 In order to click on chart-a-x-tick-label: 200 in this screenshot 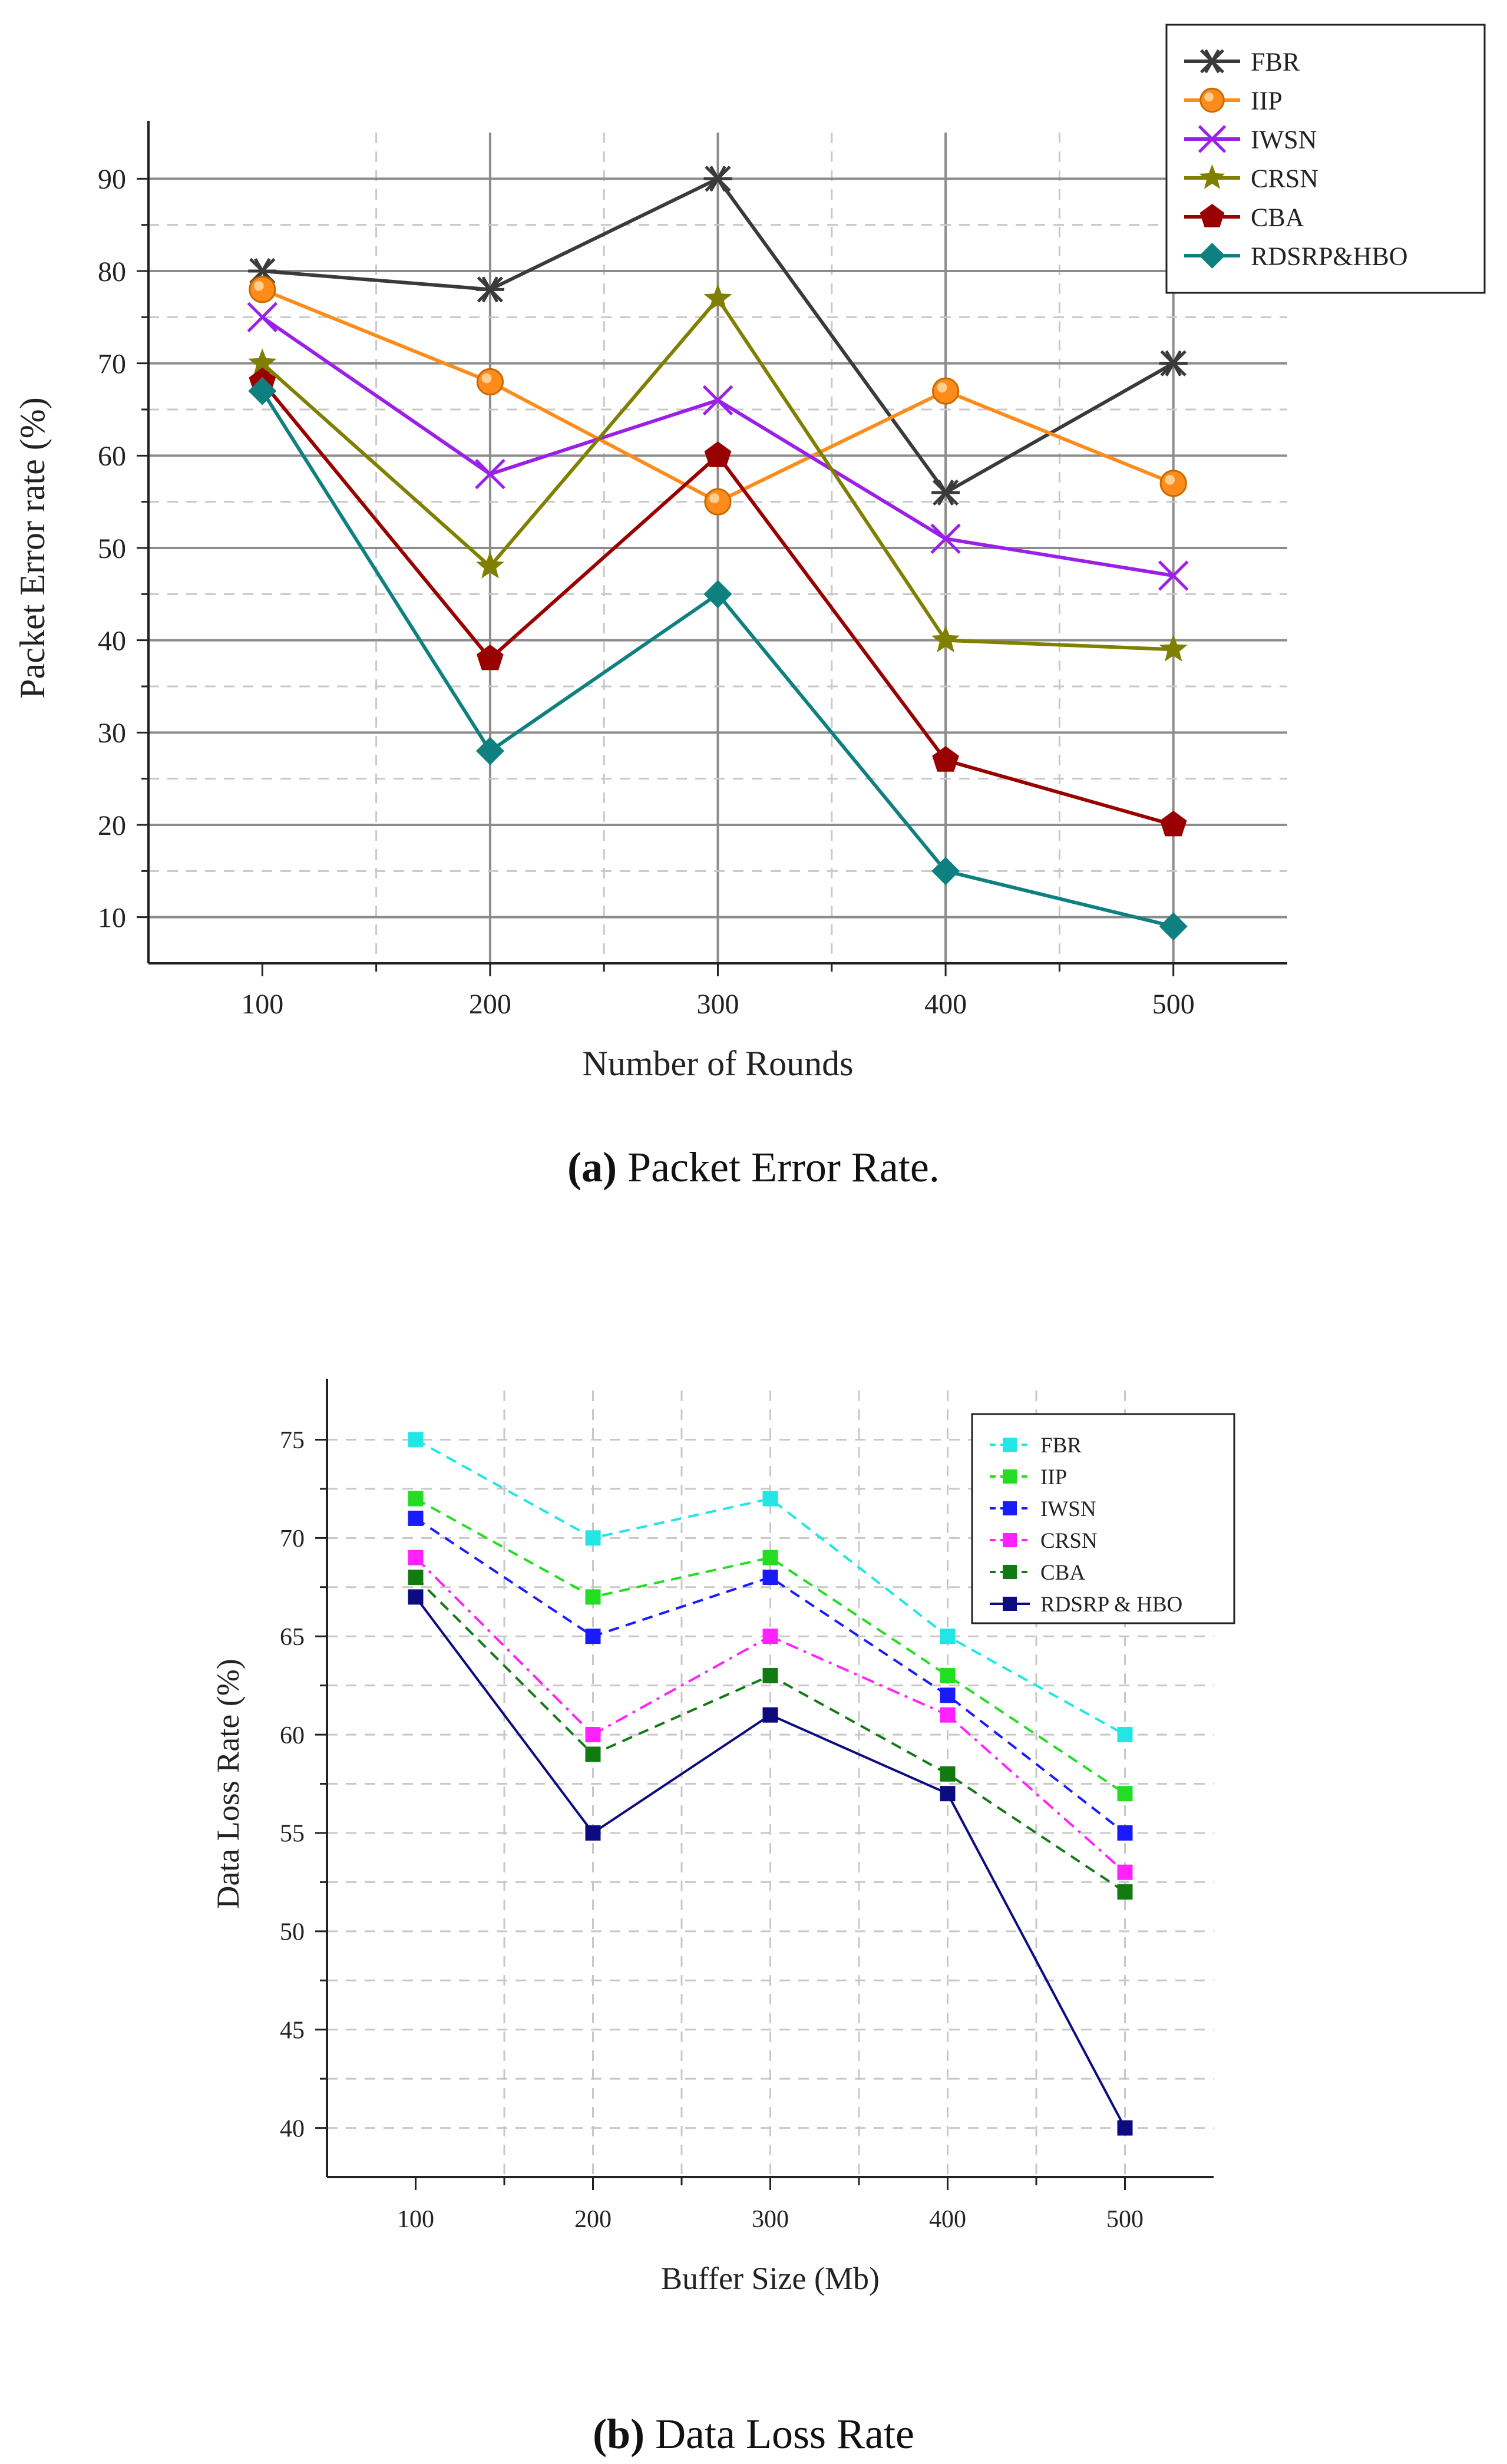, I will do `click(490, 1005)`.